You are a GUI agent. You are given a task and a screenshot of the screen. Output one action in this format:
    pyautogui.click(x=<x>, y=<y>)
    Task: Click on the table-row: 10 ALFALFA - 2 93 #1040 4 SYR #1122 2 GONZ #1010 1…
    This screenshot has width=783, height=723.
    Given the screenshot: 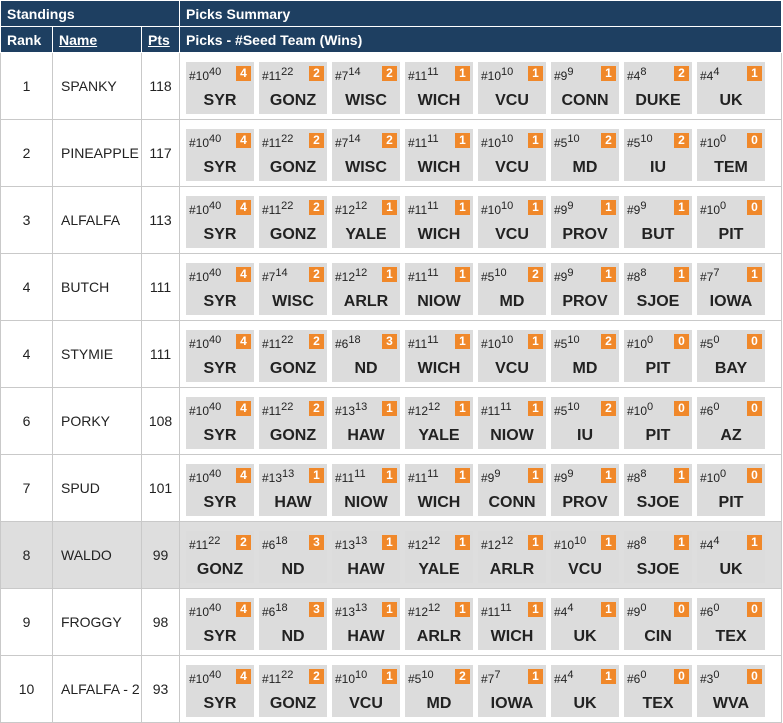 What is the action you would take?
    pyautogui.click(x=391, y=689)
    